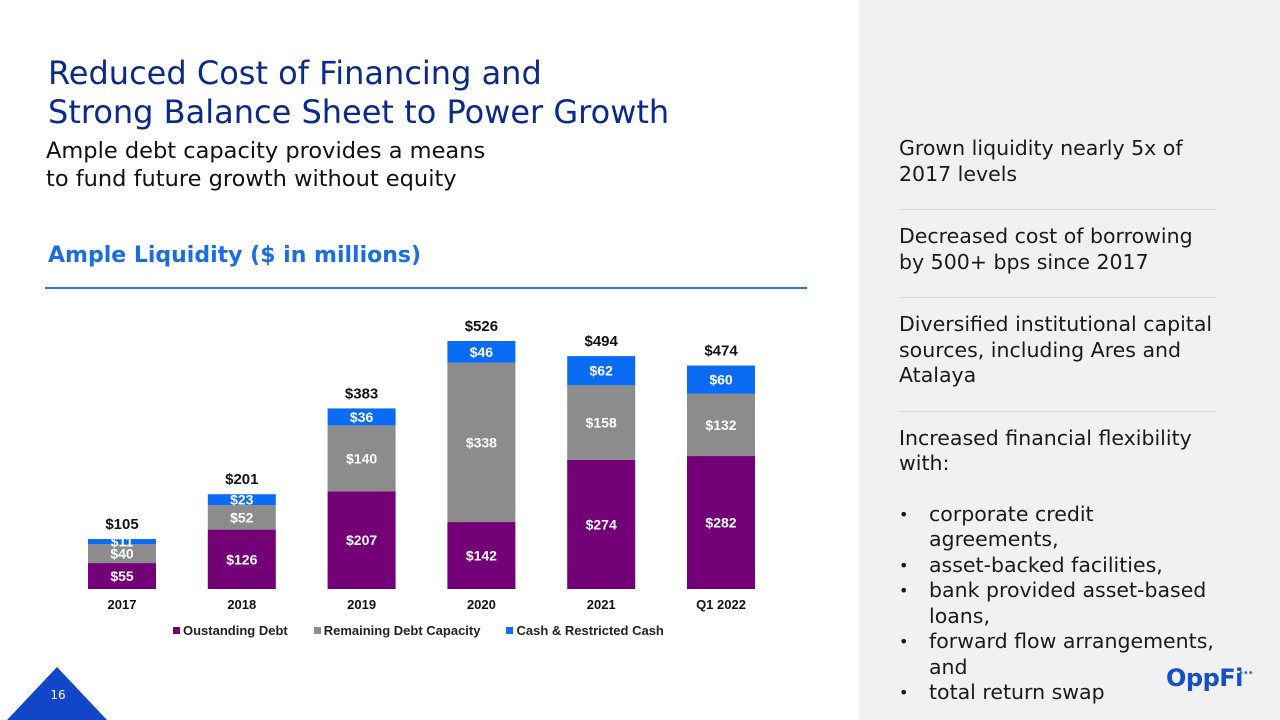 Image resolution: width=1280 pixels, height=720 pixels. I want to click on data-label: $132, so click(720, 425).